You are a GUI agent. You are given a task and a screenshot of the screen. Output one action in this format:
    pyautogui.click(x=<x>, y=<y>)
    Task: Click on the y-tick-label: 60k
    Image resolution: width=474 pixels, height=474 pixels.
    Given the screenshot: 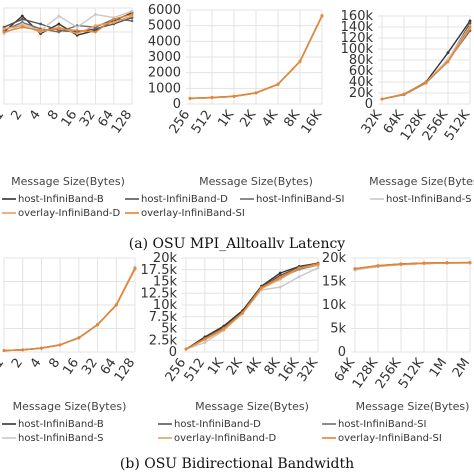 What is the action you would take?
    pyautogui.click(x=361, y=71)
    